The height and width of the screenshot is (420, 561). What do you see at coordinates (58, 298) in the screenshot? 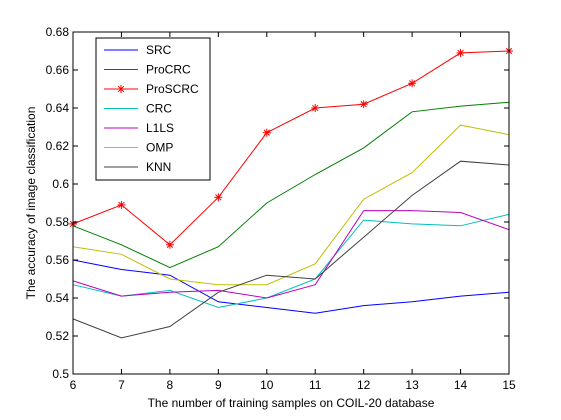
I see `y-tick-label: 0.54` at bounding box center [58, 298].